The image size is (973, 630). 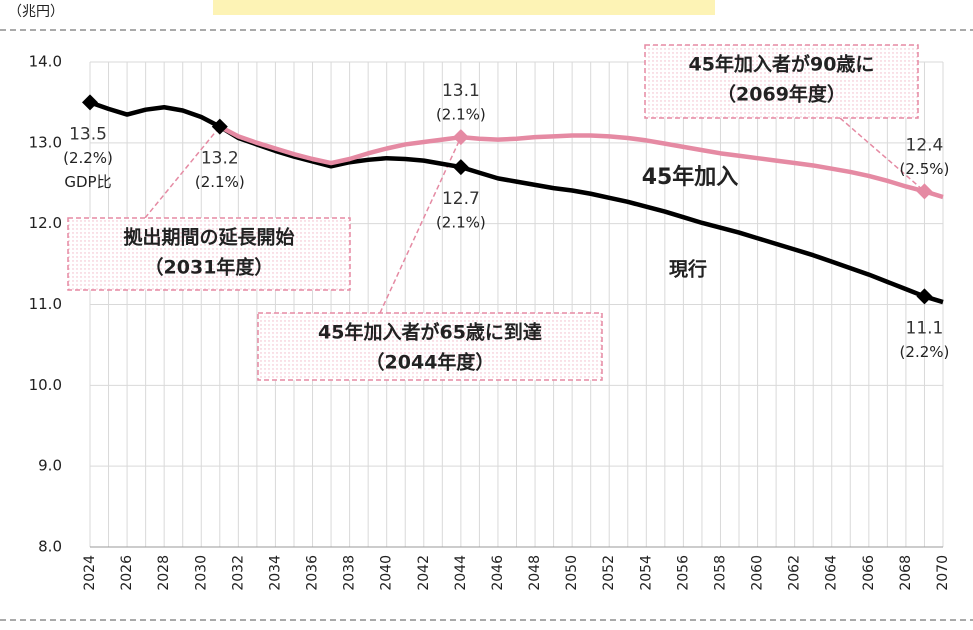 I want to click on x-tick-label: 2032, so click(x=238, y=573).